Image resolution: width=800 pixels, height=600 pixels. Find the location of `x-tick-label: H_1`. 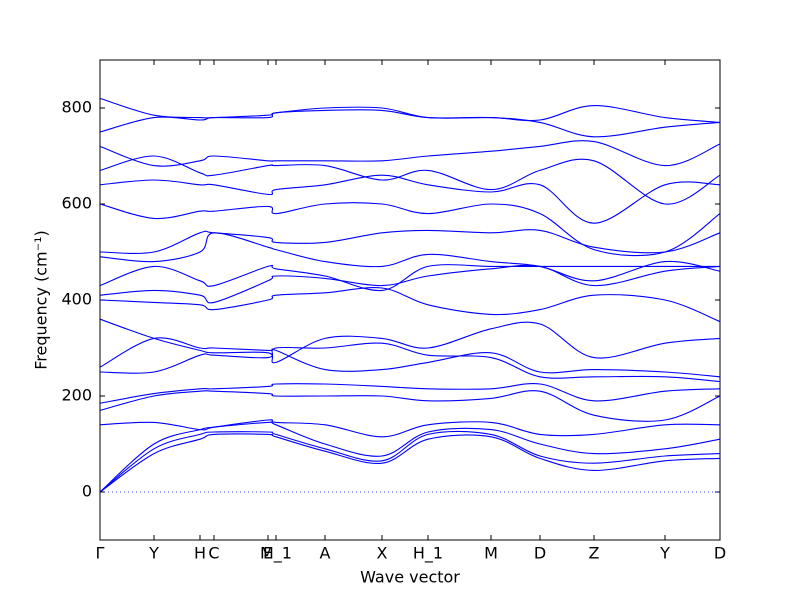

x-tick-label: H_1 is located at coordinates (428, 554).